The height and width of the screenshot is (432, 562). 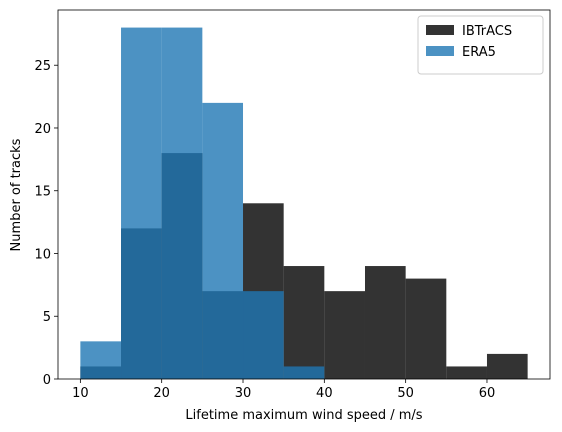 I want to click on y-tick-label: 25, so click(x=42, y=66).